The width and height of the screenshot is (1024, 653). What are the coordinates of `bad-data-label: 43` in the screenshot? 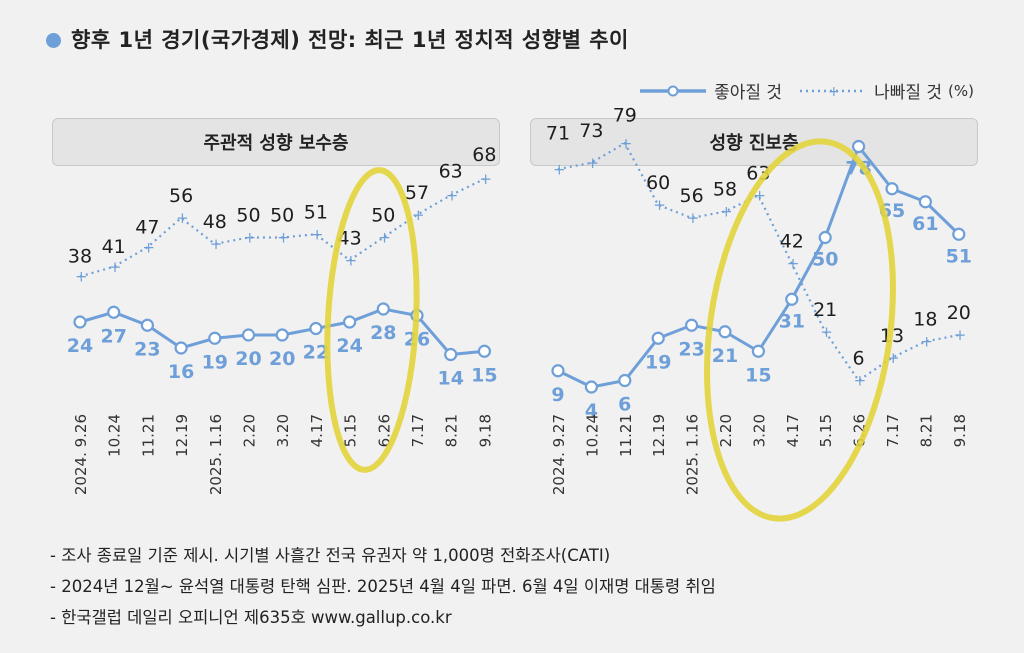 It's located at (350, 238).